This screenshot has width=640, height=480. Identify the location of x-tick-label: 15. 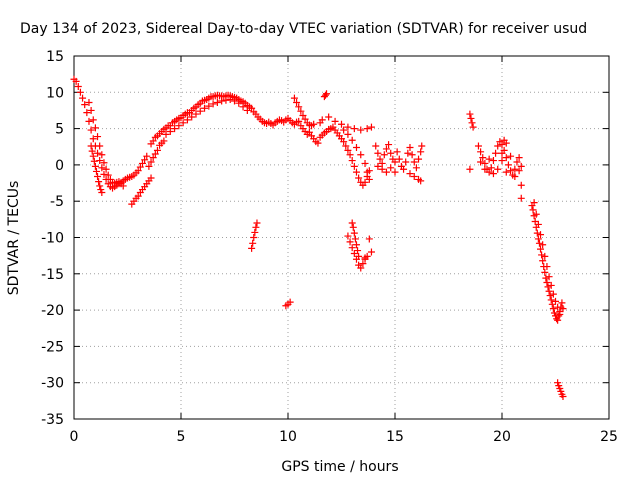
(395, 437).